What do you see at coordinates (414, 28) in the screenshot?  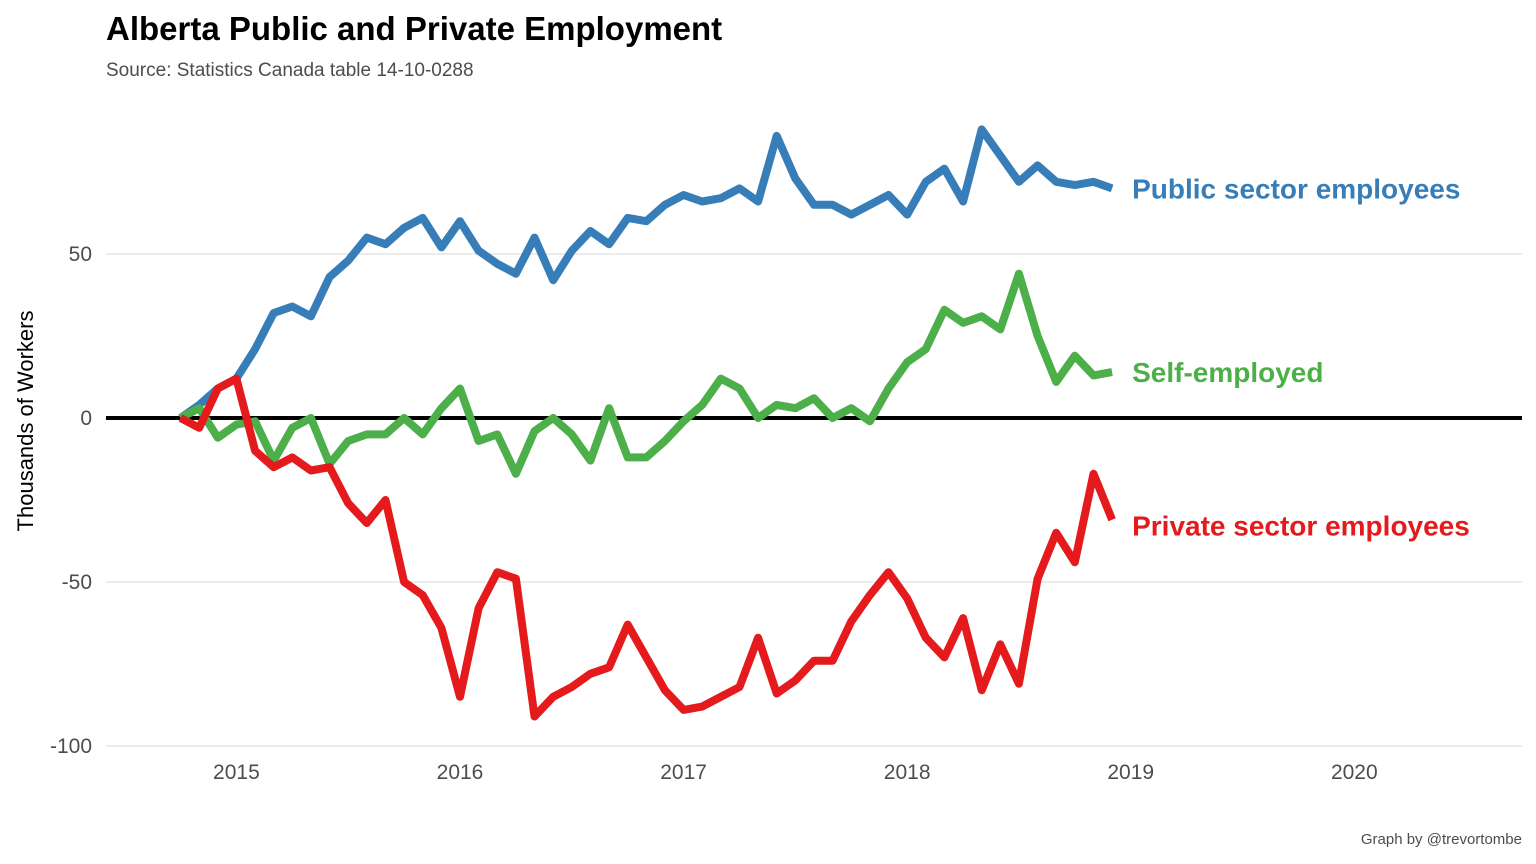 I see `chart-title: Alberta Public and Private Employment` at bounding box center [414, 28].